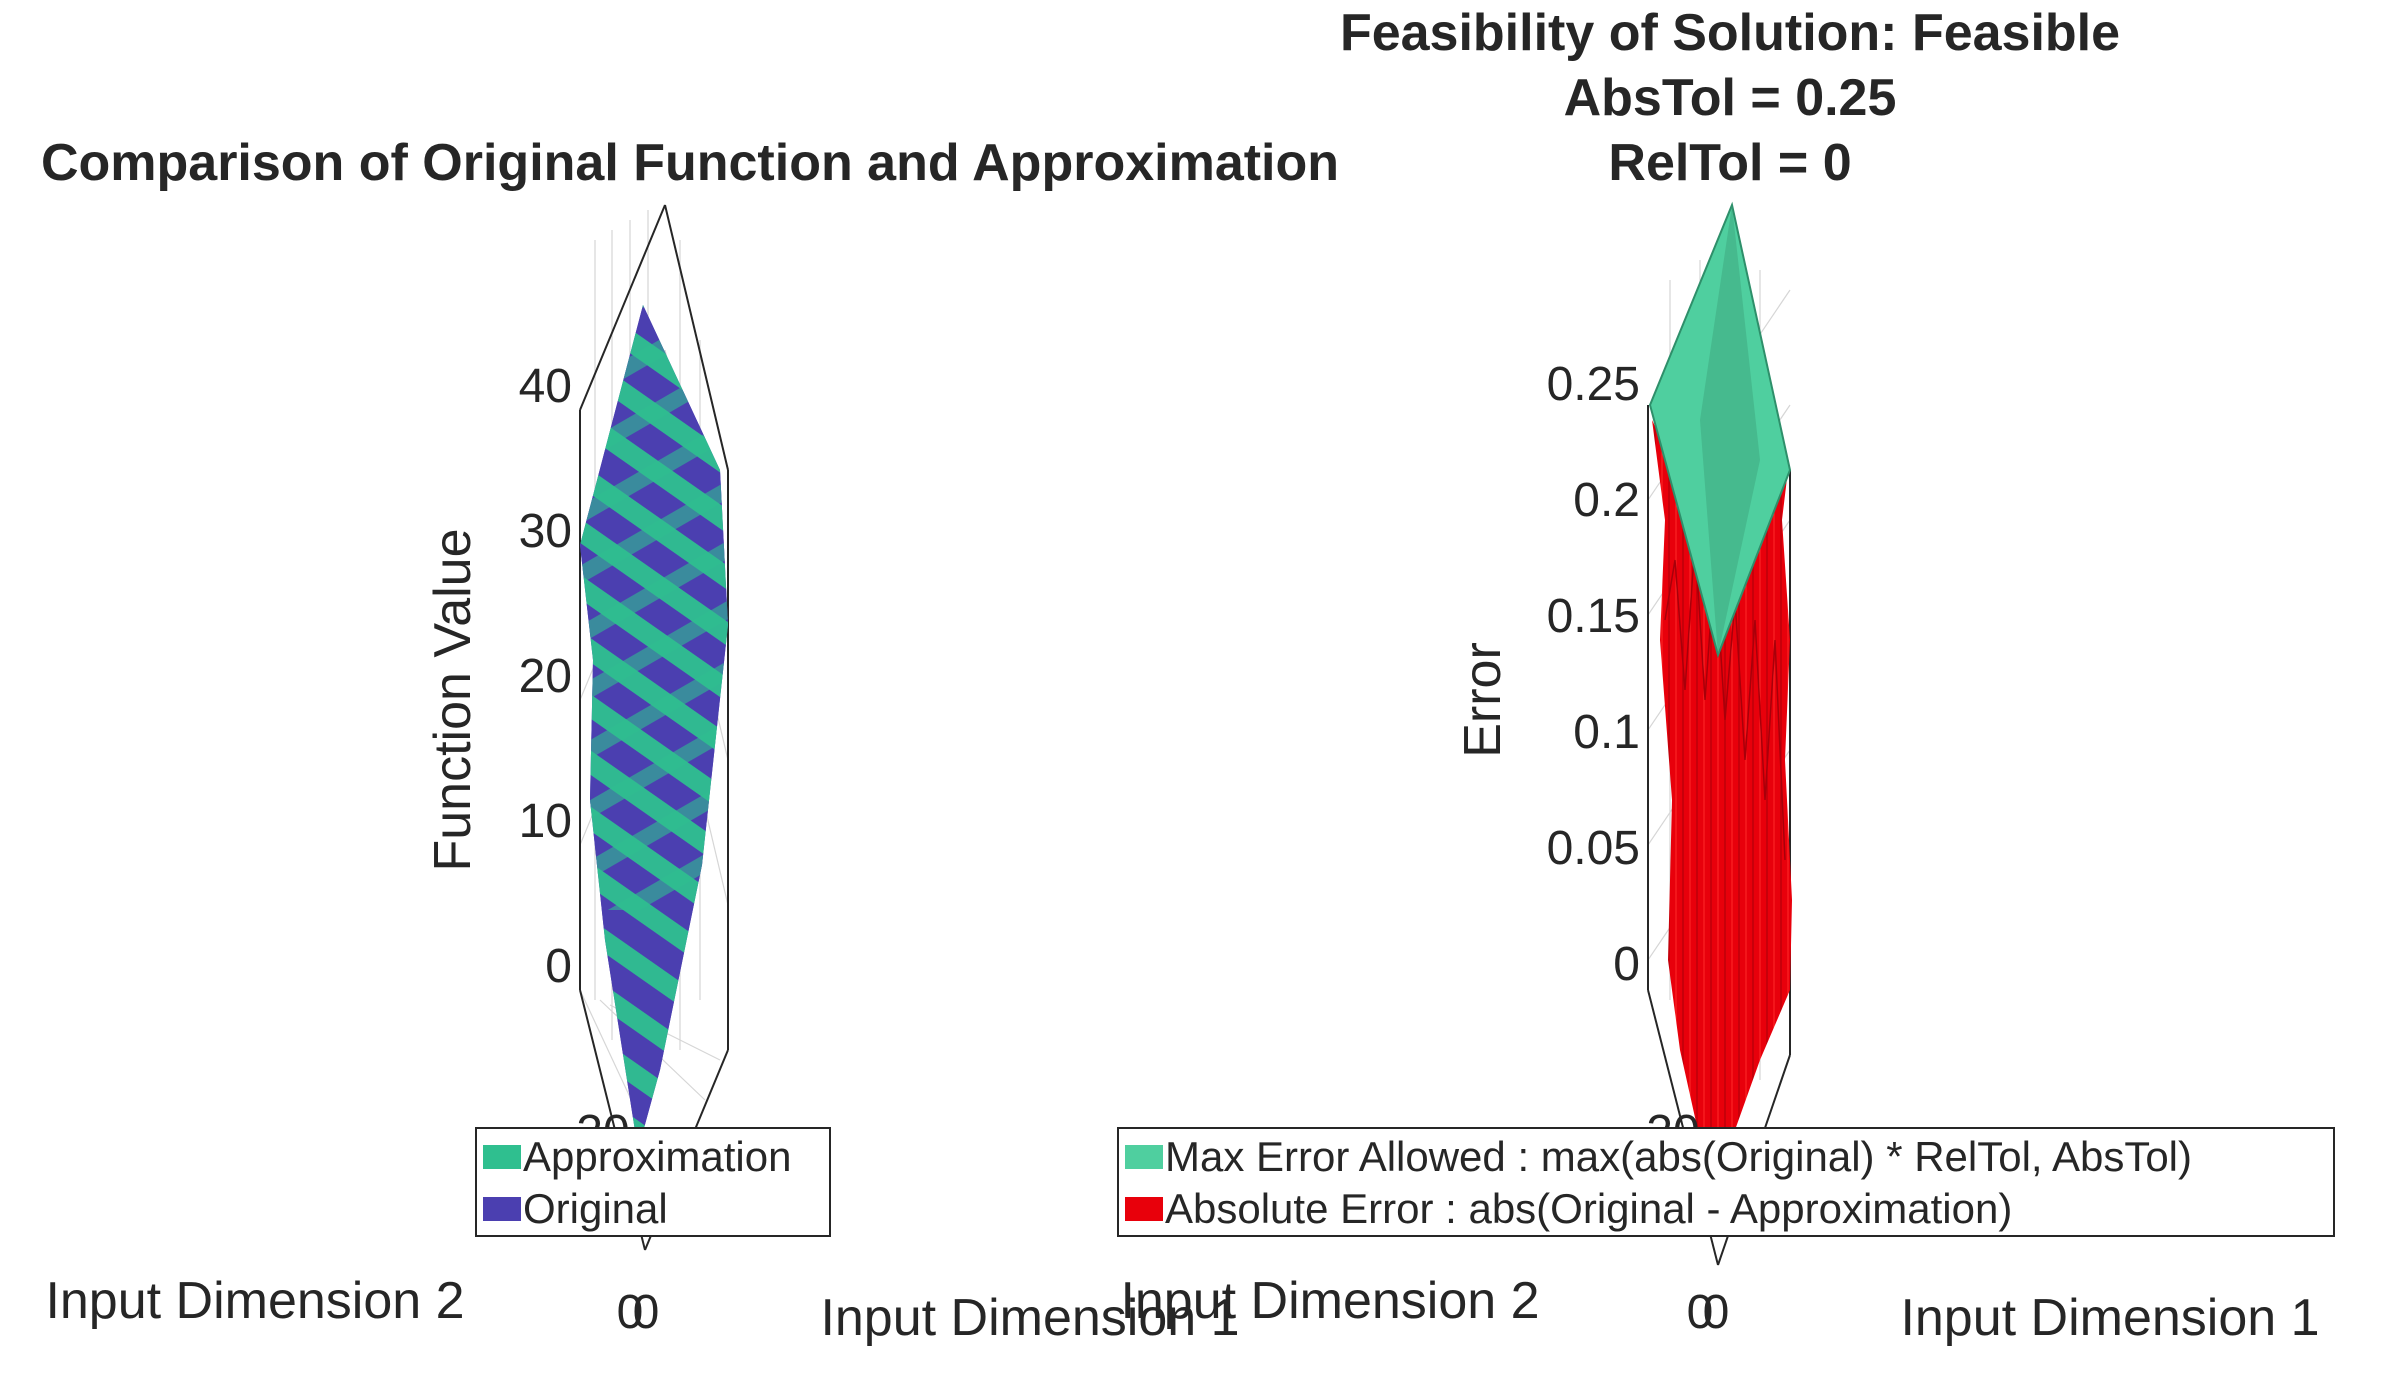  What do you see at coordinates (545, 386) in the screenshot?
I see `left-ztick-label: 40` at bounding box center [545, 386].